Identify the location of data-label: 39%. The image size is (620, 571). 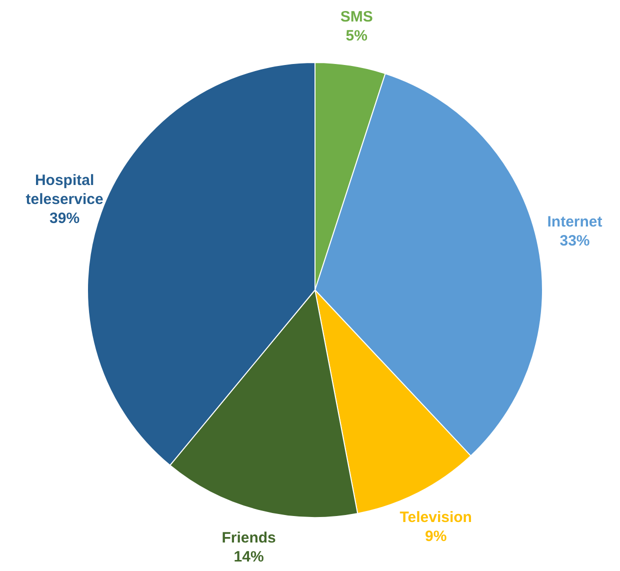
(65, 218).